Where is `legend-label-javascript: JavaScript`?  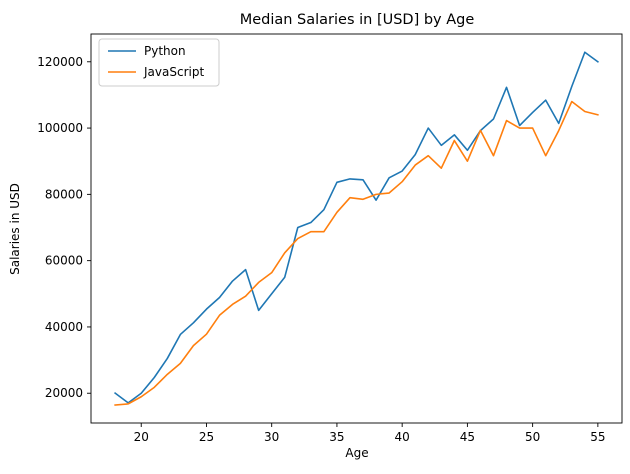
legend-label-javascript: JavaScript is located at coordinates (173, 72).